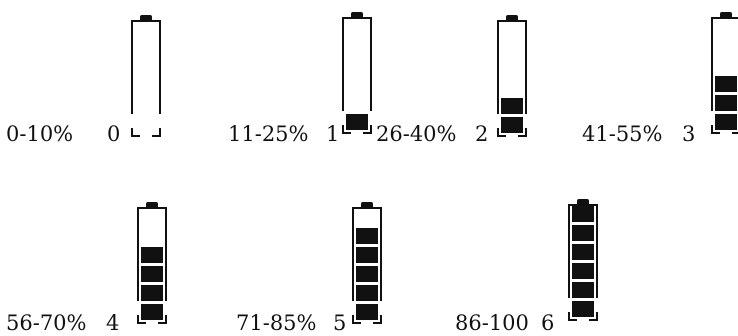 Image resolution: width=738 pixels, height=336 pixels. What do you see at coordinates (492, 323) in the screenshot?
I see `range-label: 86-100` at bounding box center [492, 323].